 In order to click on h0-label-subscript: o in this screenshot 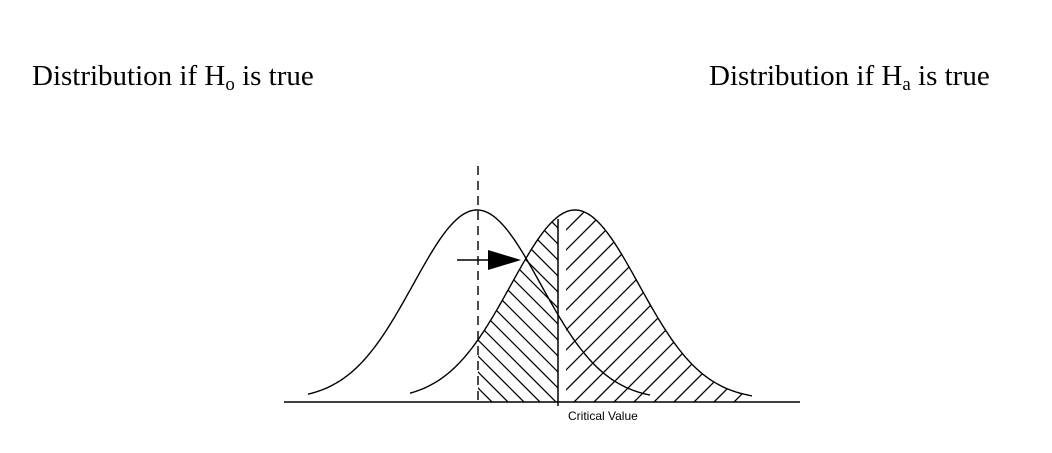, I will do `click(230, 84)`.